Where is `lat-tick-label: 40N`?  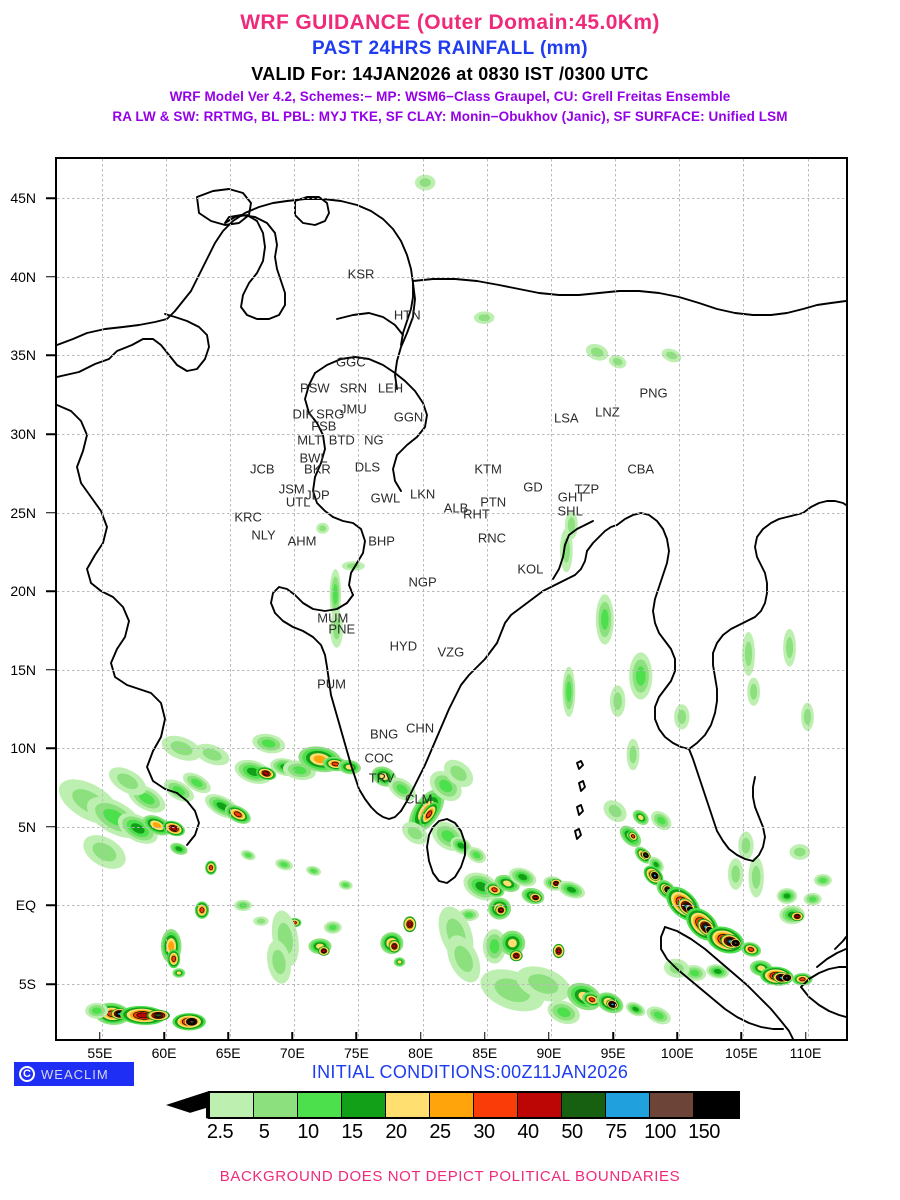 lat-tick-label: 40N is located at coordinates (23, 276).